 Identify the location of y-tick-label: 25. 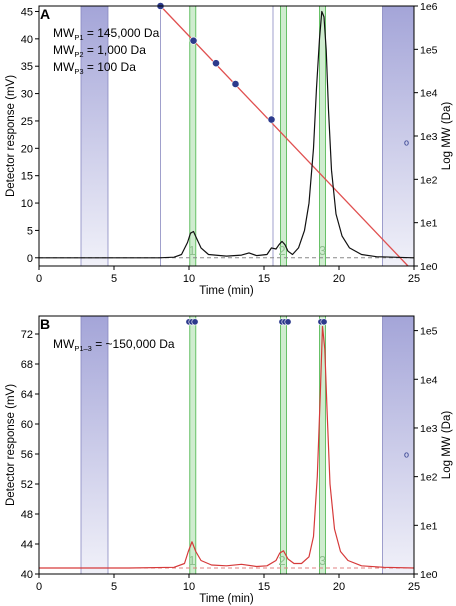
(27, 122).